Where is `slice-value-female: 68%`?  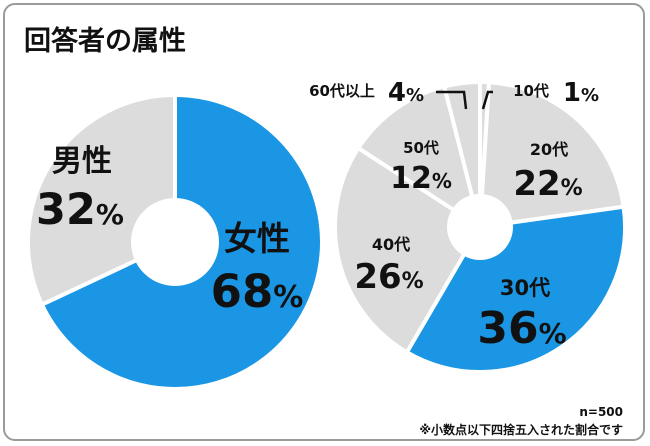
slice-value-female: 68% is located at coordinates (257, 291).